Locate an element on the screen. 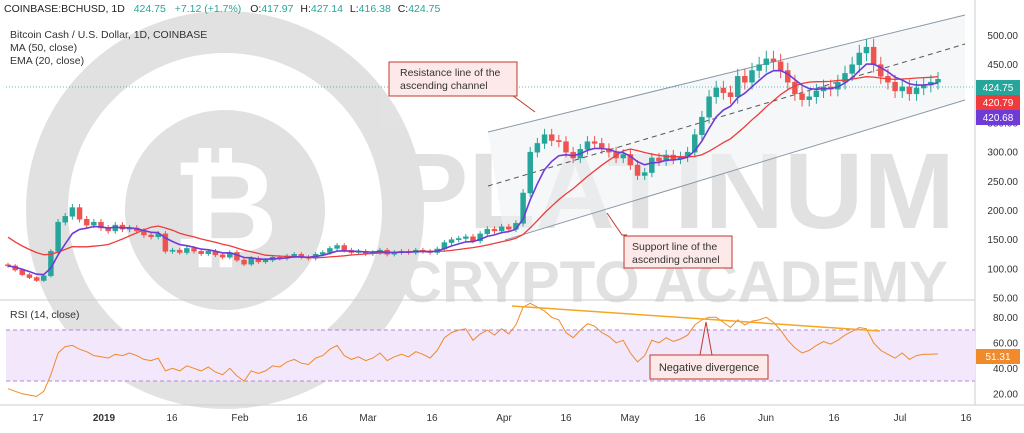 Image resolution: width=1024 pixels, height=433 pixels. header-l-label: L: is located at coordinates (354, 9).